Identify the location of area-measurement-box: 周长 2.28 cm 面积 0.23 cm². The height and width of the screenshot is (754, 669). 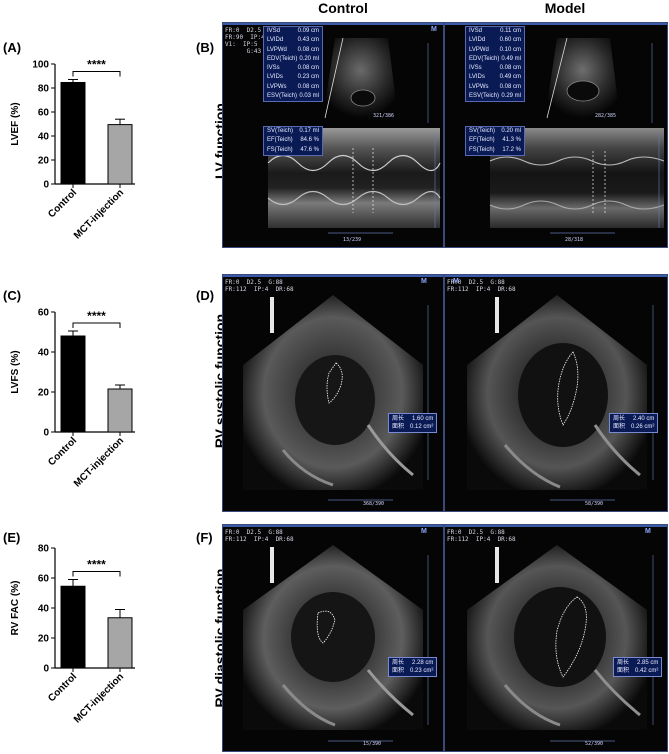
(413, 667).